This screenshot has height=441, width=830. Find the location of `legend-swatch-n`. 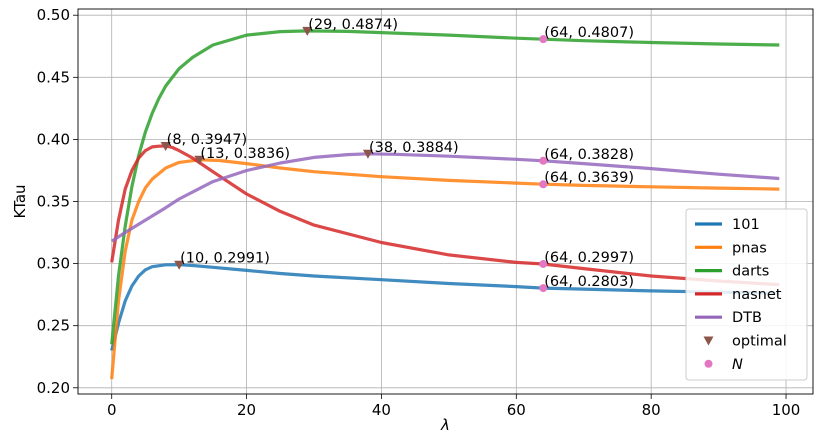

legend-swatch-n is located at coordinates (708, 363).